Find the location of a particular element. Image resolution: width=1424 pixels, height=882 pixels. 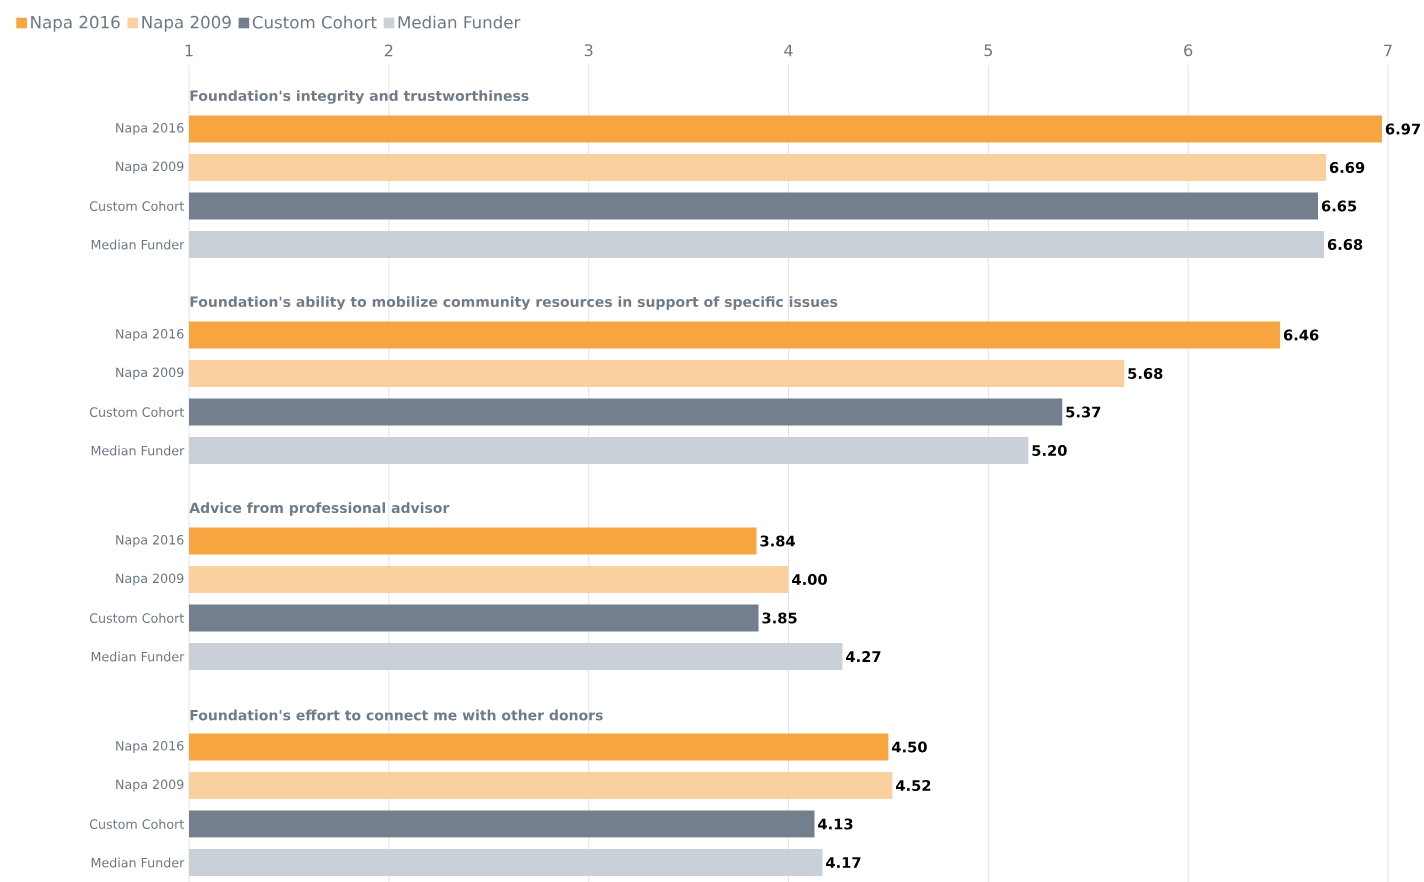

data-label: 5.37 is located at coordinates (1083, 412).